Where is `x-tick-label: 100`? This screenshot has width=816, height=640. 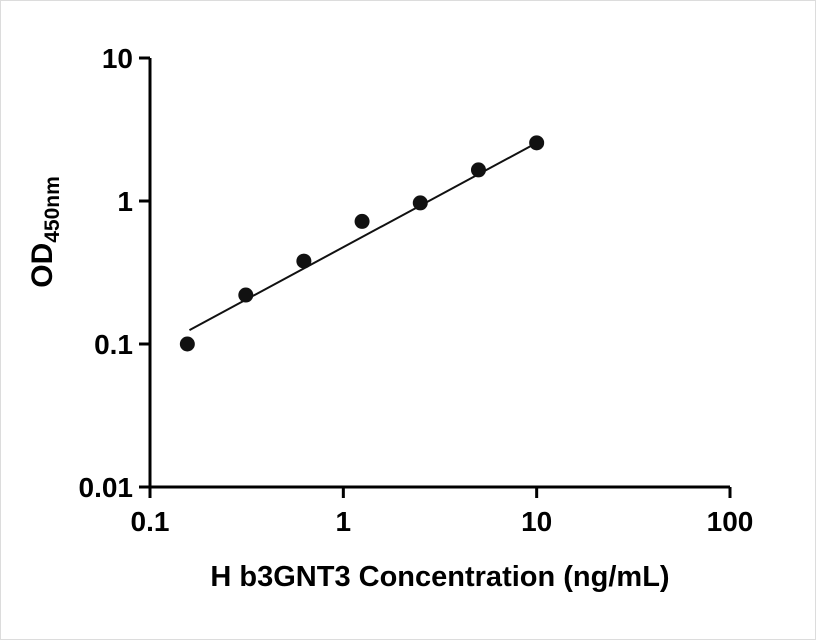
x-tick-label: 100 is located at coordinates (730, 521).